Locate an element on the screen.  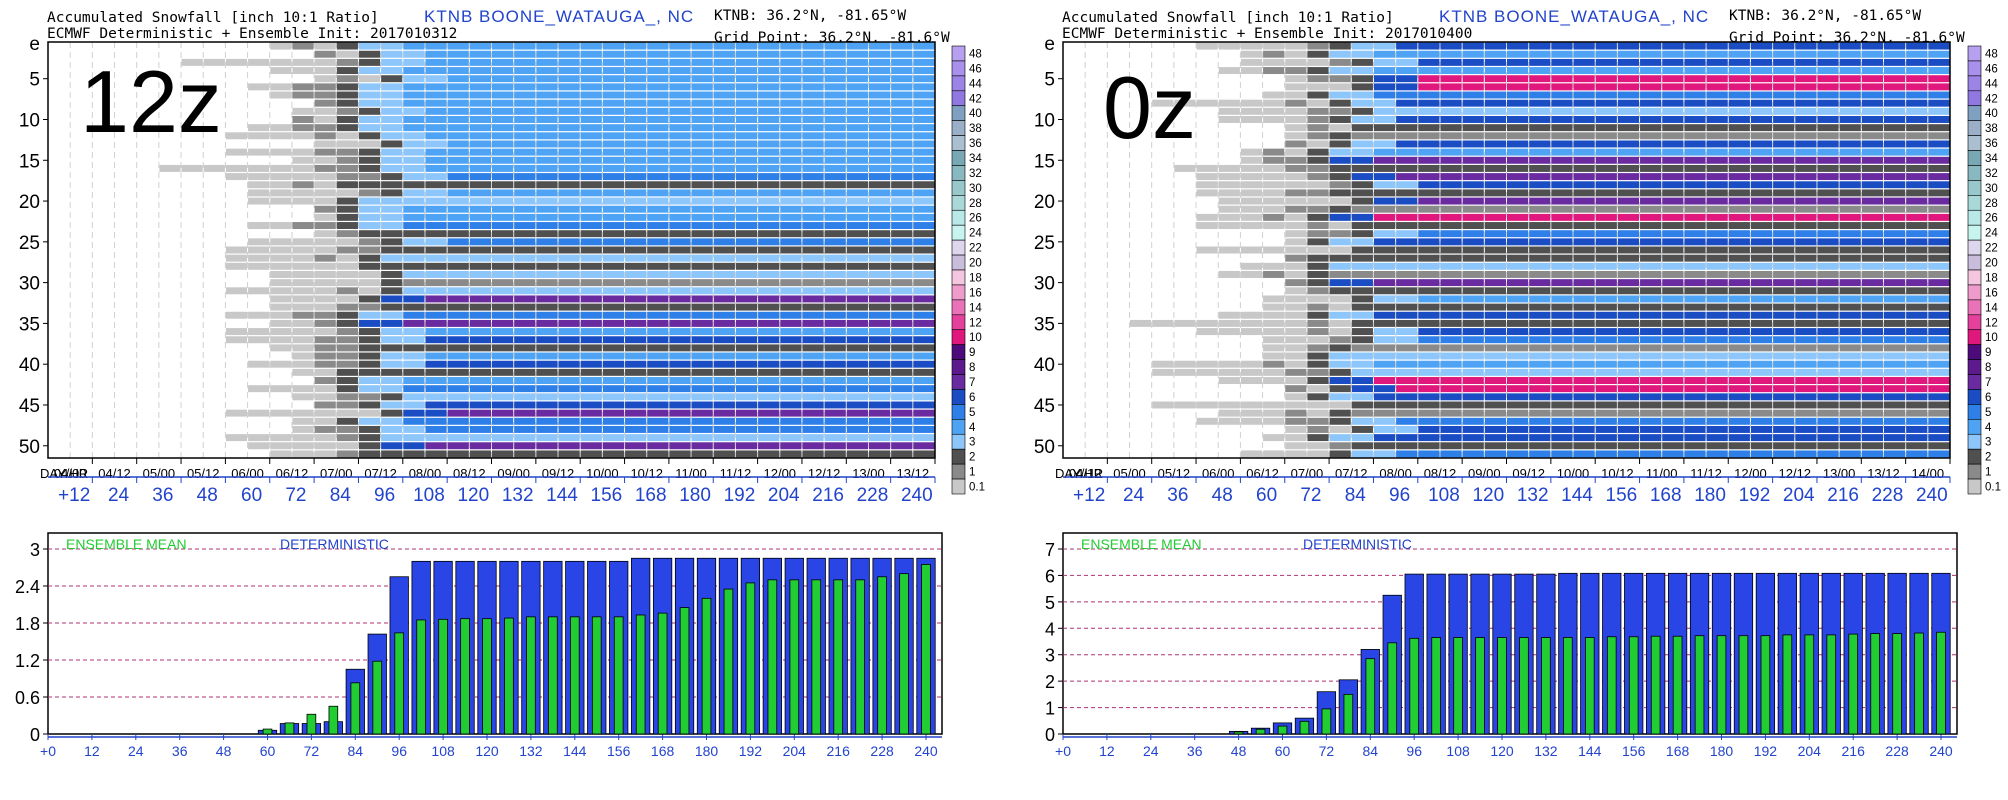
bar-x-tick-label: 12 is located at coordinates (1107, 751).